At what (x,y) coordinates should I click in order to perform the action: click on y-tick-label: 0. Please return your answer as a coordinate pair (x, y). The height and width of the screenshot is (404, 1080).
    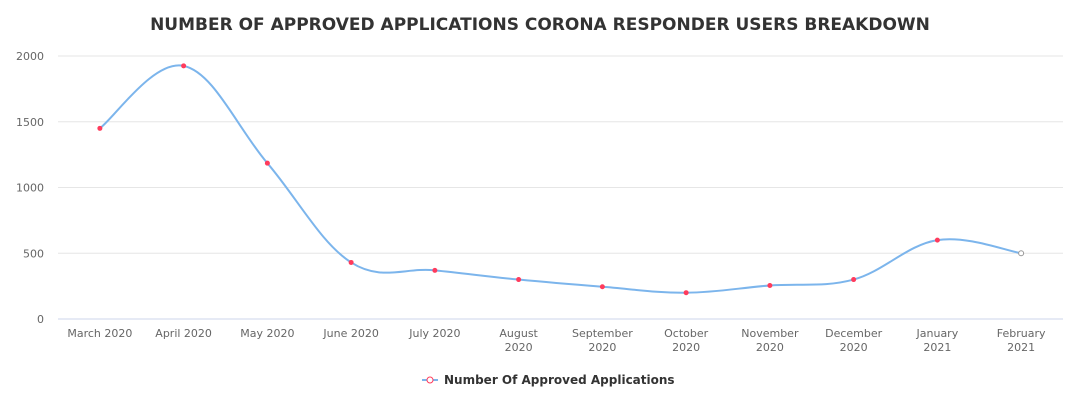
    Looking at the image, I should click on (40, 319).